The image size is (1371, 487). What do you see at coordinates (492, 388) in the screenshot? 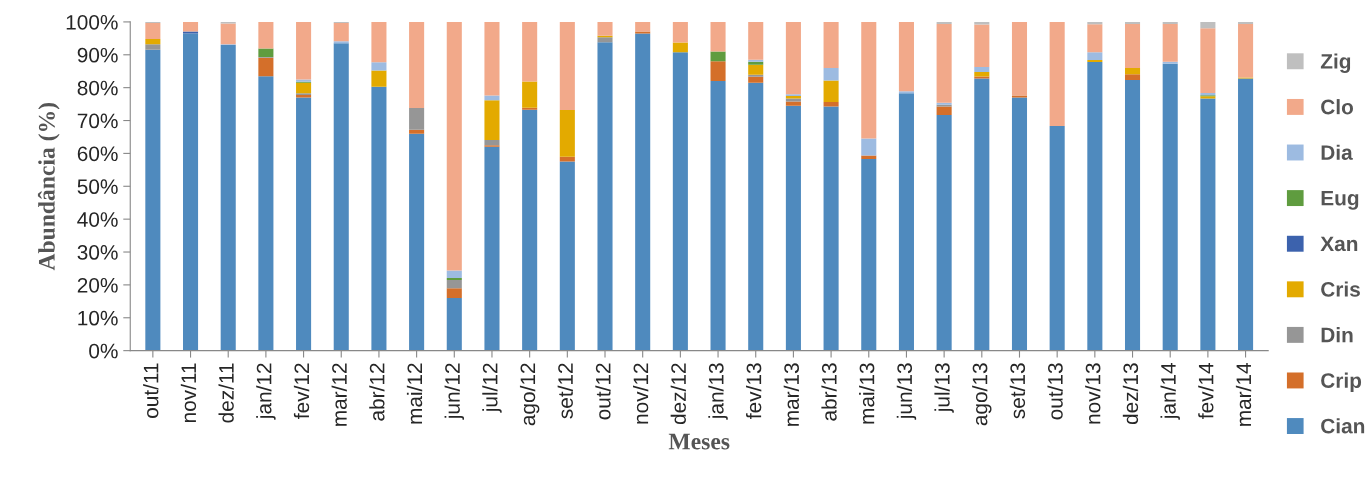
I see `x-tick-label: jul/12` at bounding box center [492, 388].